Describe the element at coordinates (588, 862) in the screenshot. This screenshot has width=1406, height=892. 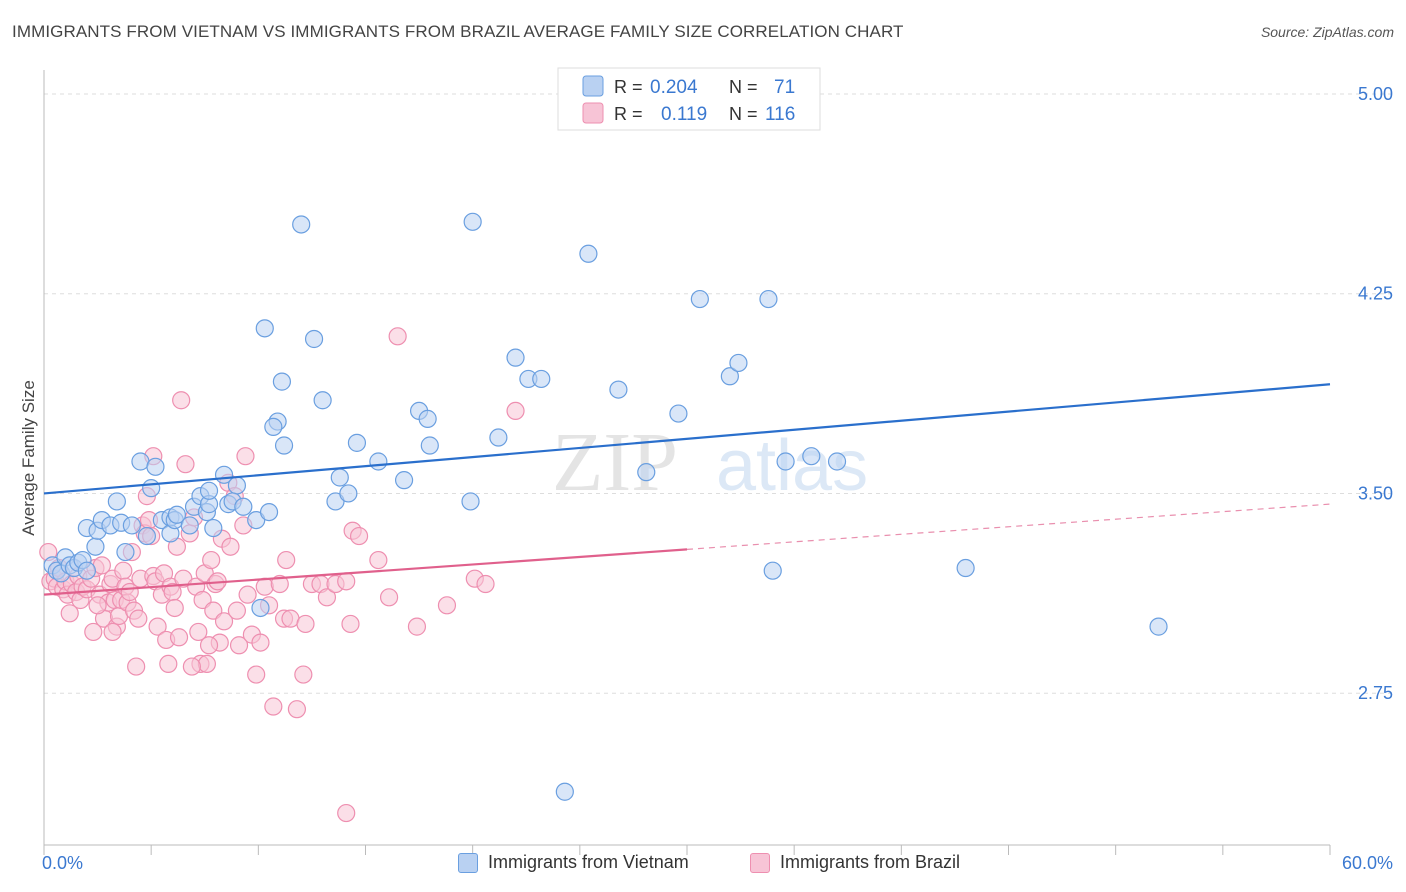
I see `legend-bottom-vietnam-label: Immigrants from Vietnam` at that location.